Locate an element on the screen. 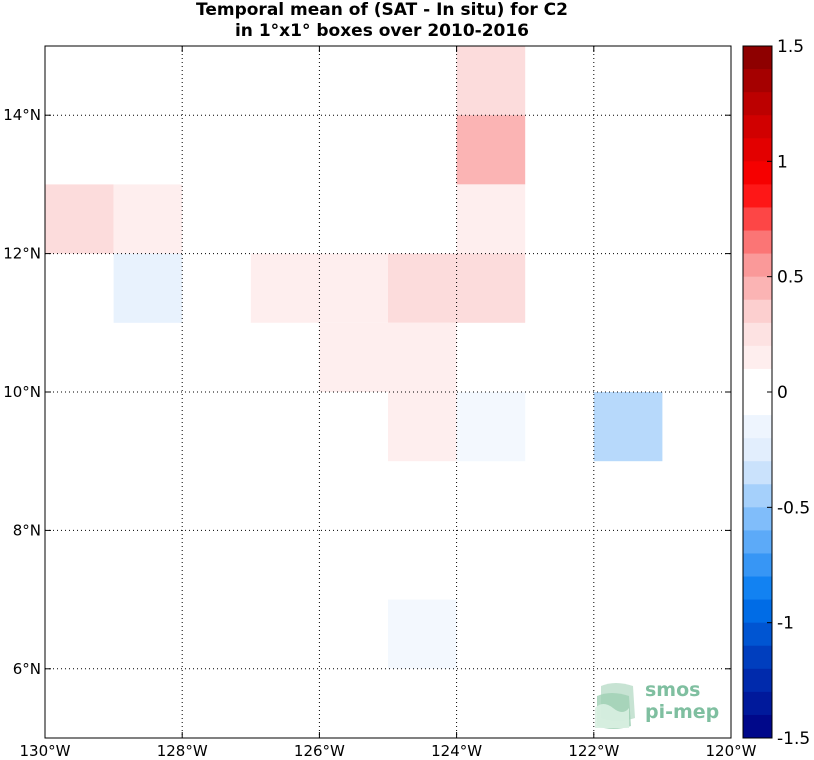  colorbar-tick-label: -1.5 is located at coordinates (793, 739).